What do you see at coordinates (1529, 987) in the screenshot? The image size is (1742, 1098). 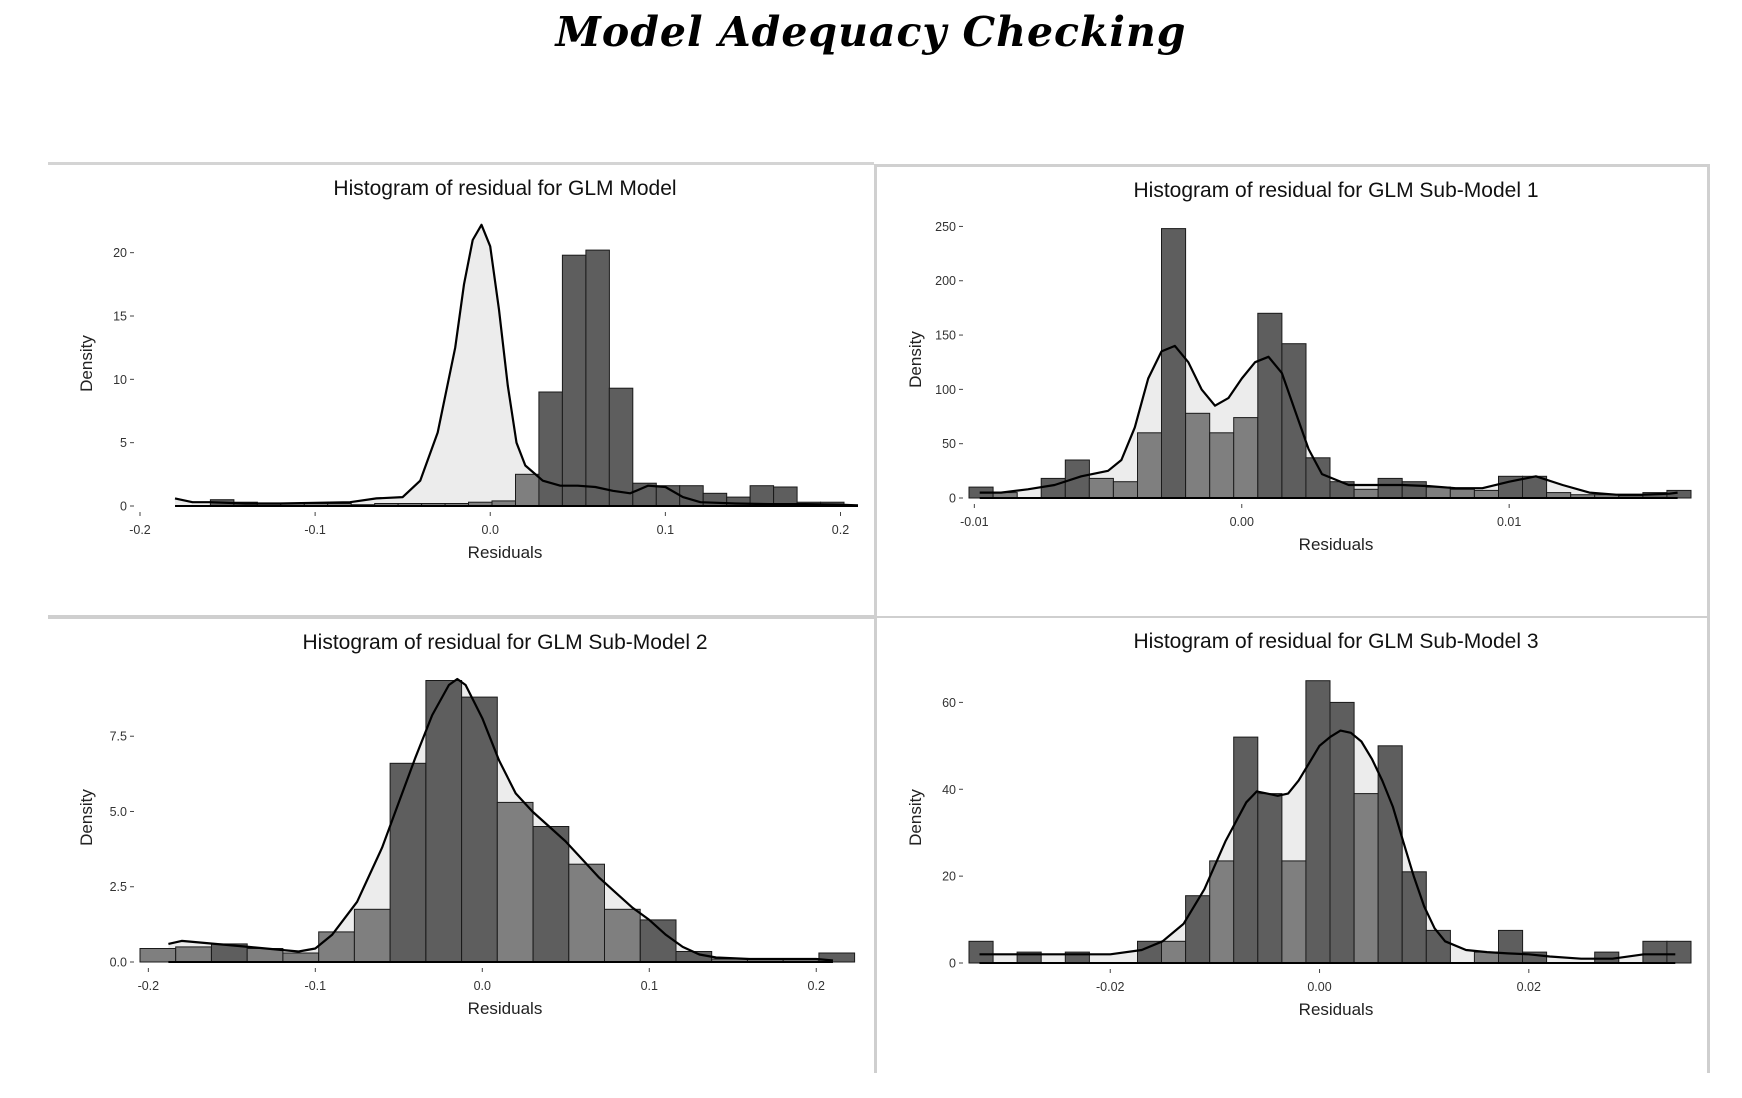 I see `x-tick-label: 0.02` at bounding box center [1529, 987].